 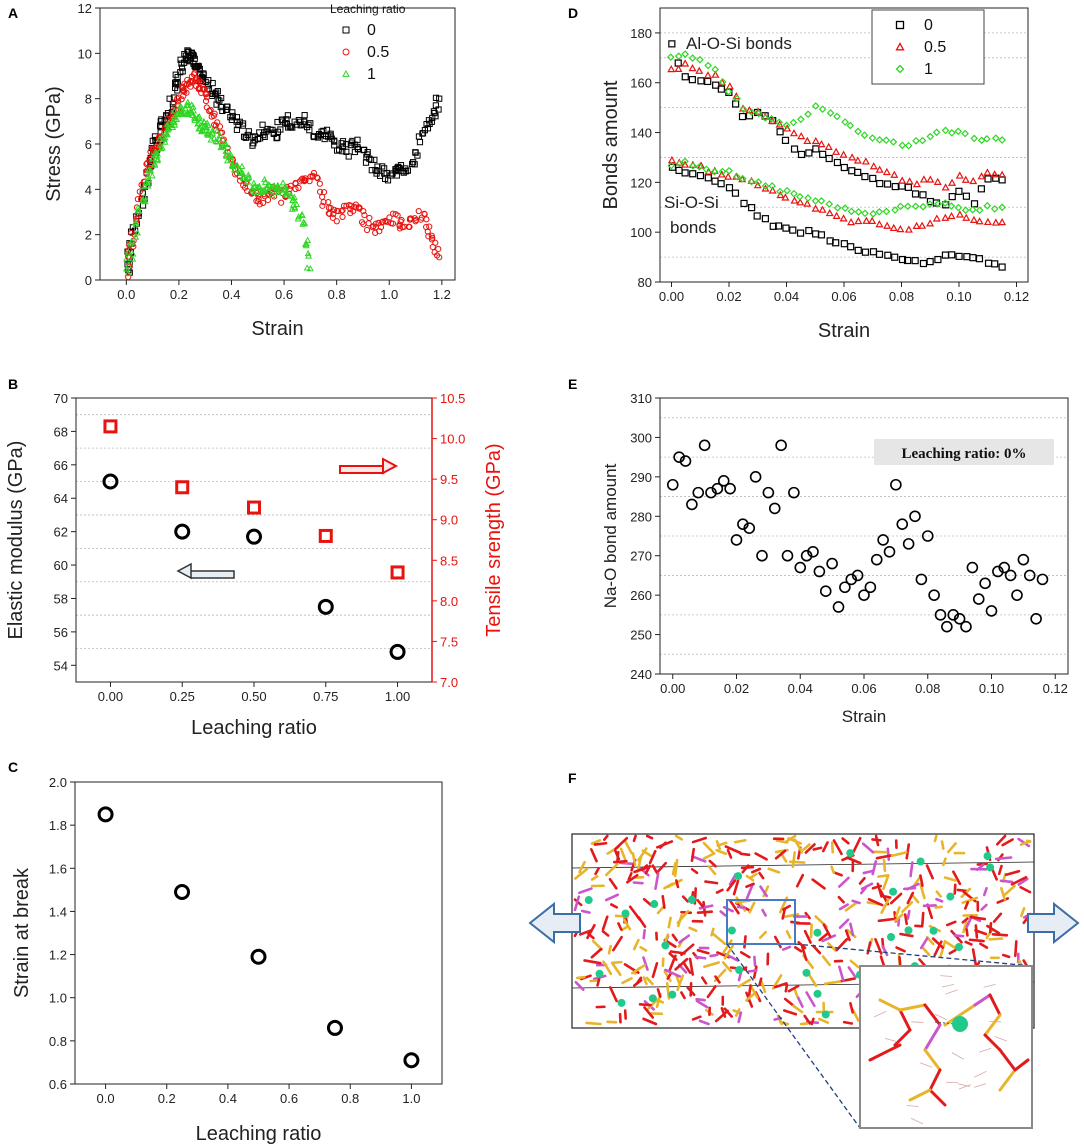 I want to click on legend-marker, so click(x=346, y=73).